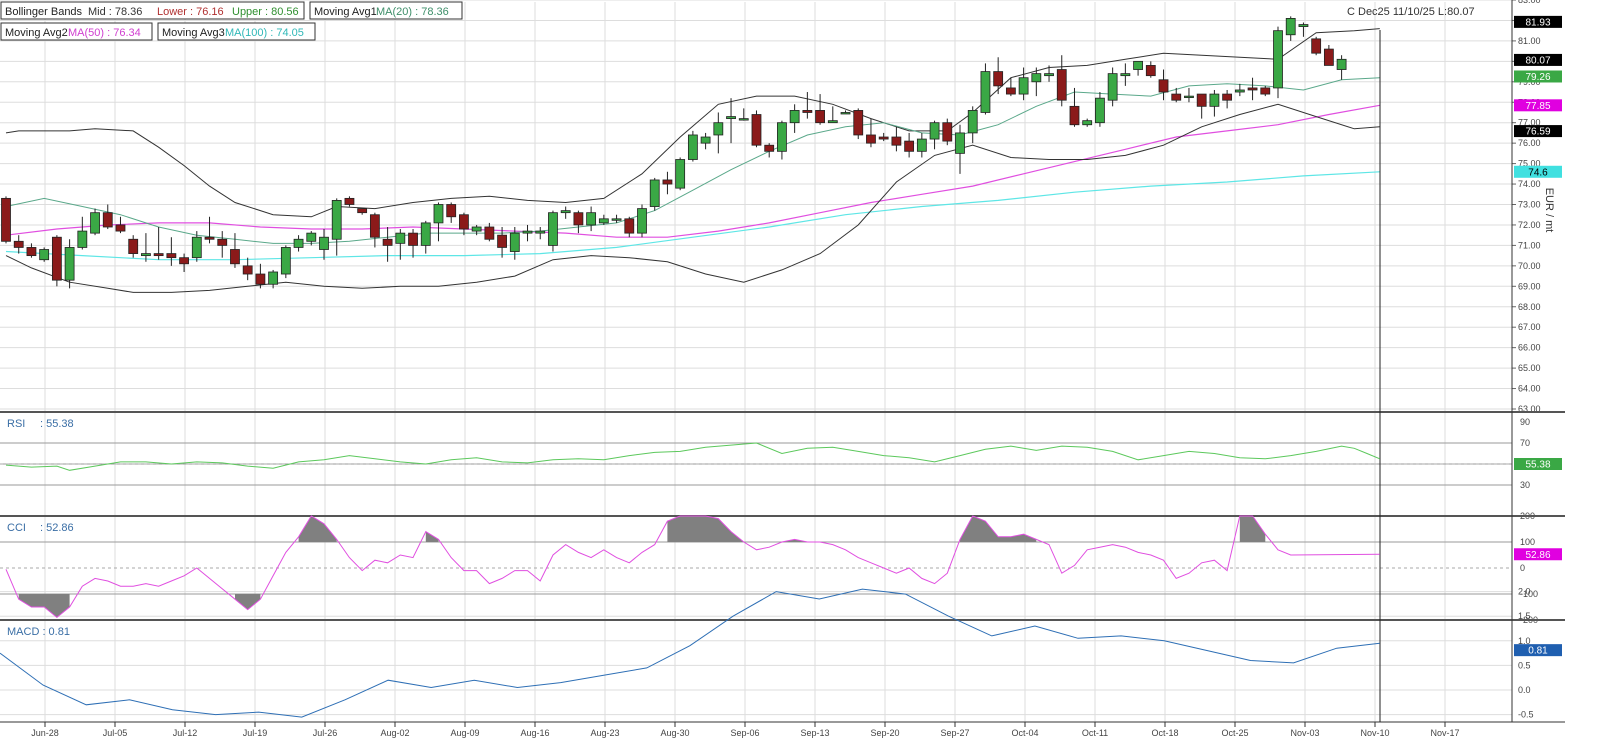  Describe the element at coordinates (1526, 715) in the screenshot. I see `macd-tick-label: -0.5` at that location.